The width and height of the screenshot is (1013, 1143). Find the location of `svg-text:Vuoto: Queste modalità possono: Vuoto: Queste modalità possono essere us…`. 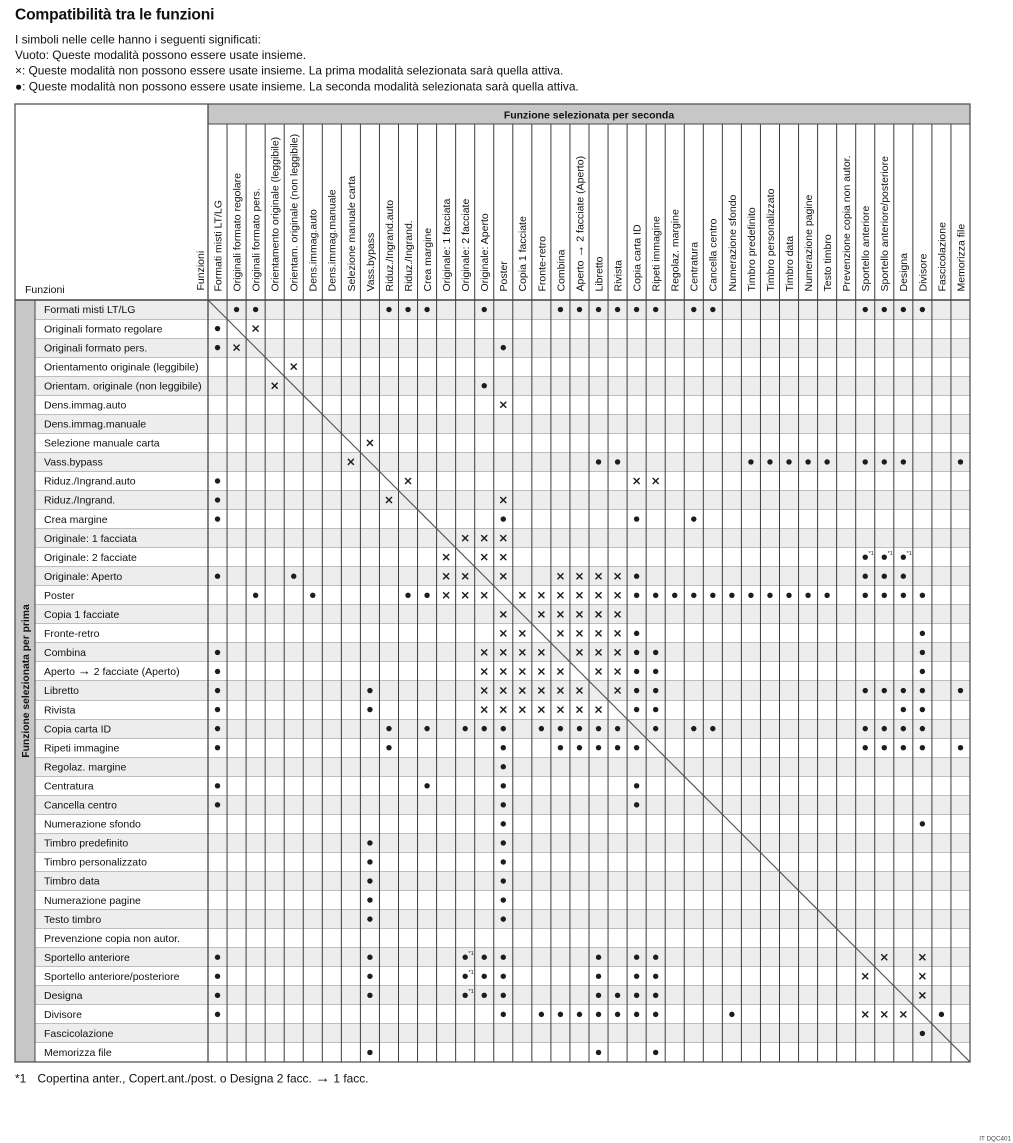

svg-text:Vuoto: Queste modalità possono: Vuoto: Queste modalità possono essere us… is located at coordinates (160, 55).